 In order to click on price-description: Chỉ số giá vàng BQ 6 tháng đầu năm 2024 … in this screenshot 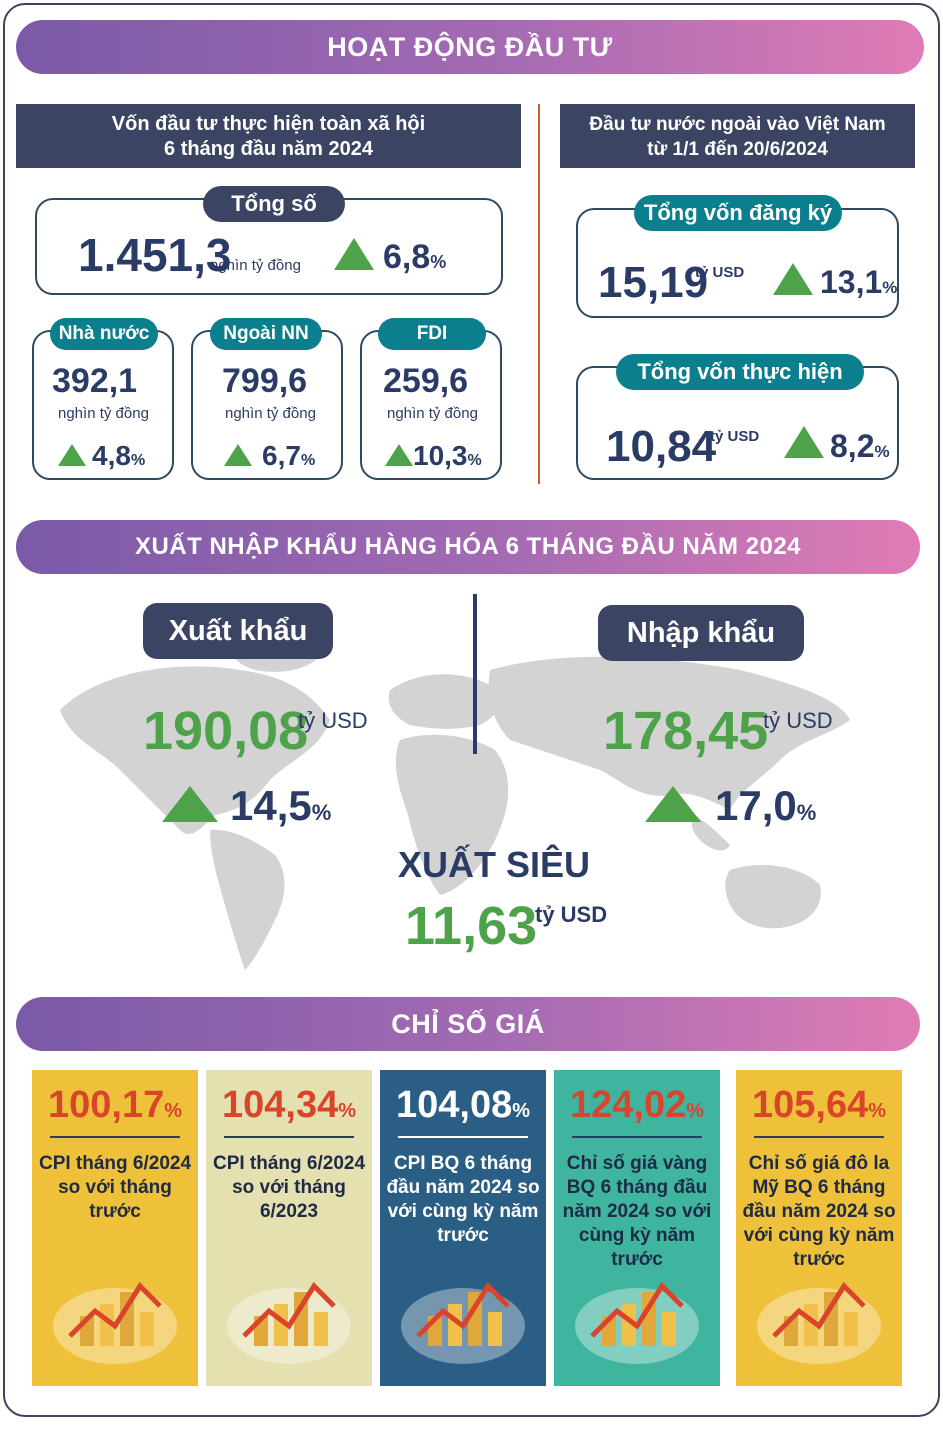, I will do `click(637, 1211)`.